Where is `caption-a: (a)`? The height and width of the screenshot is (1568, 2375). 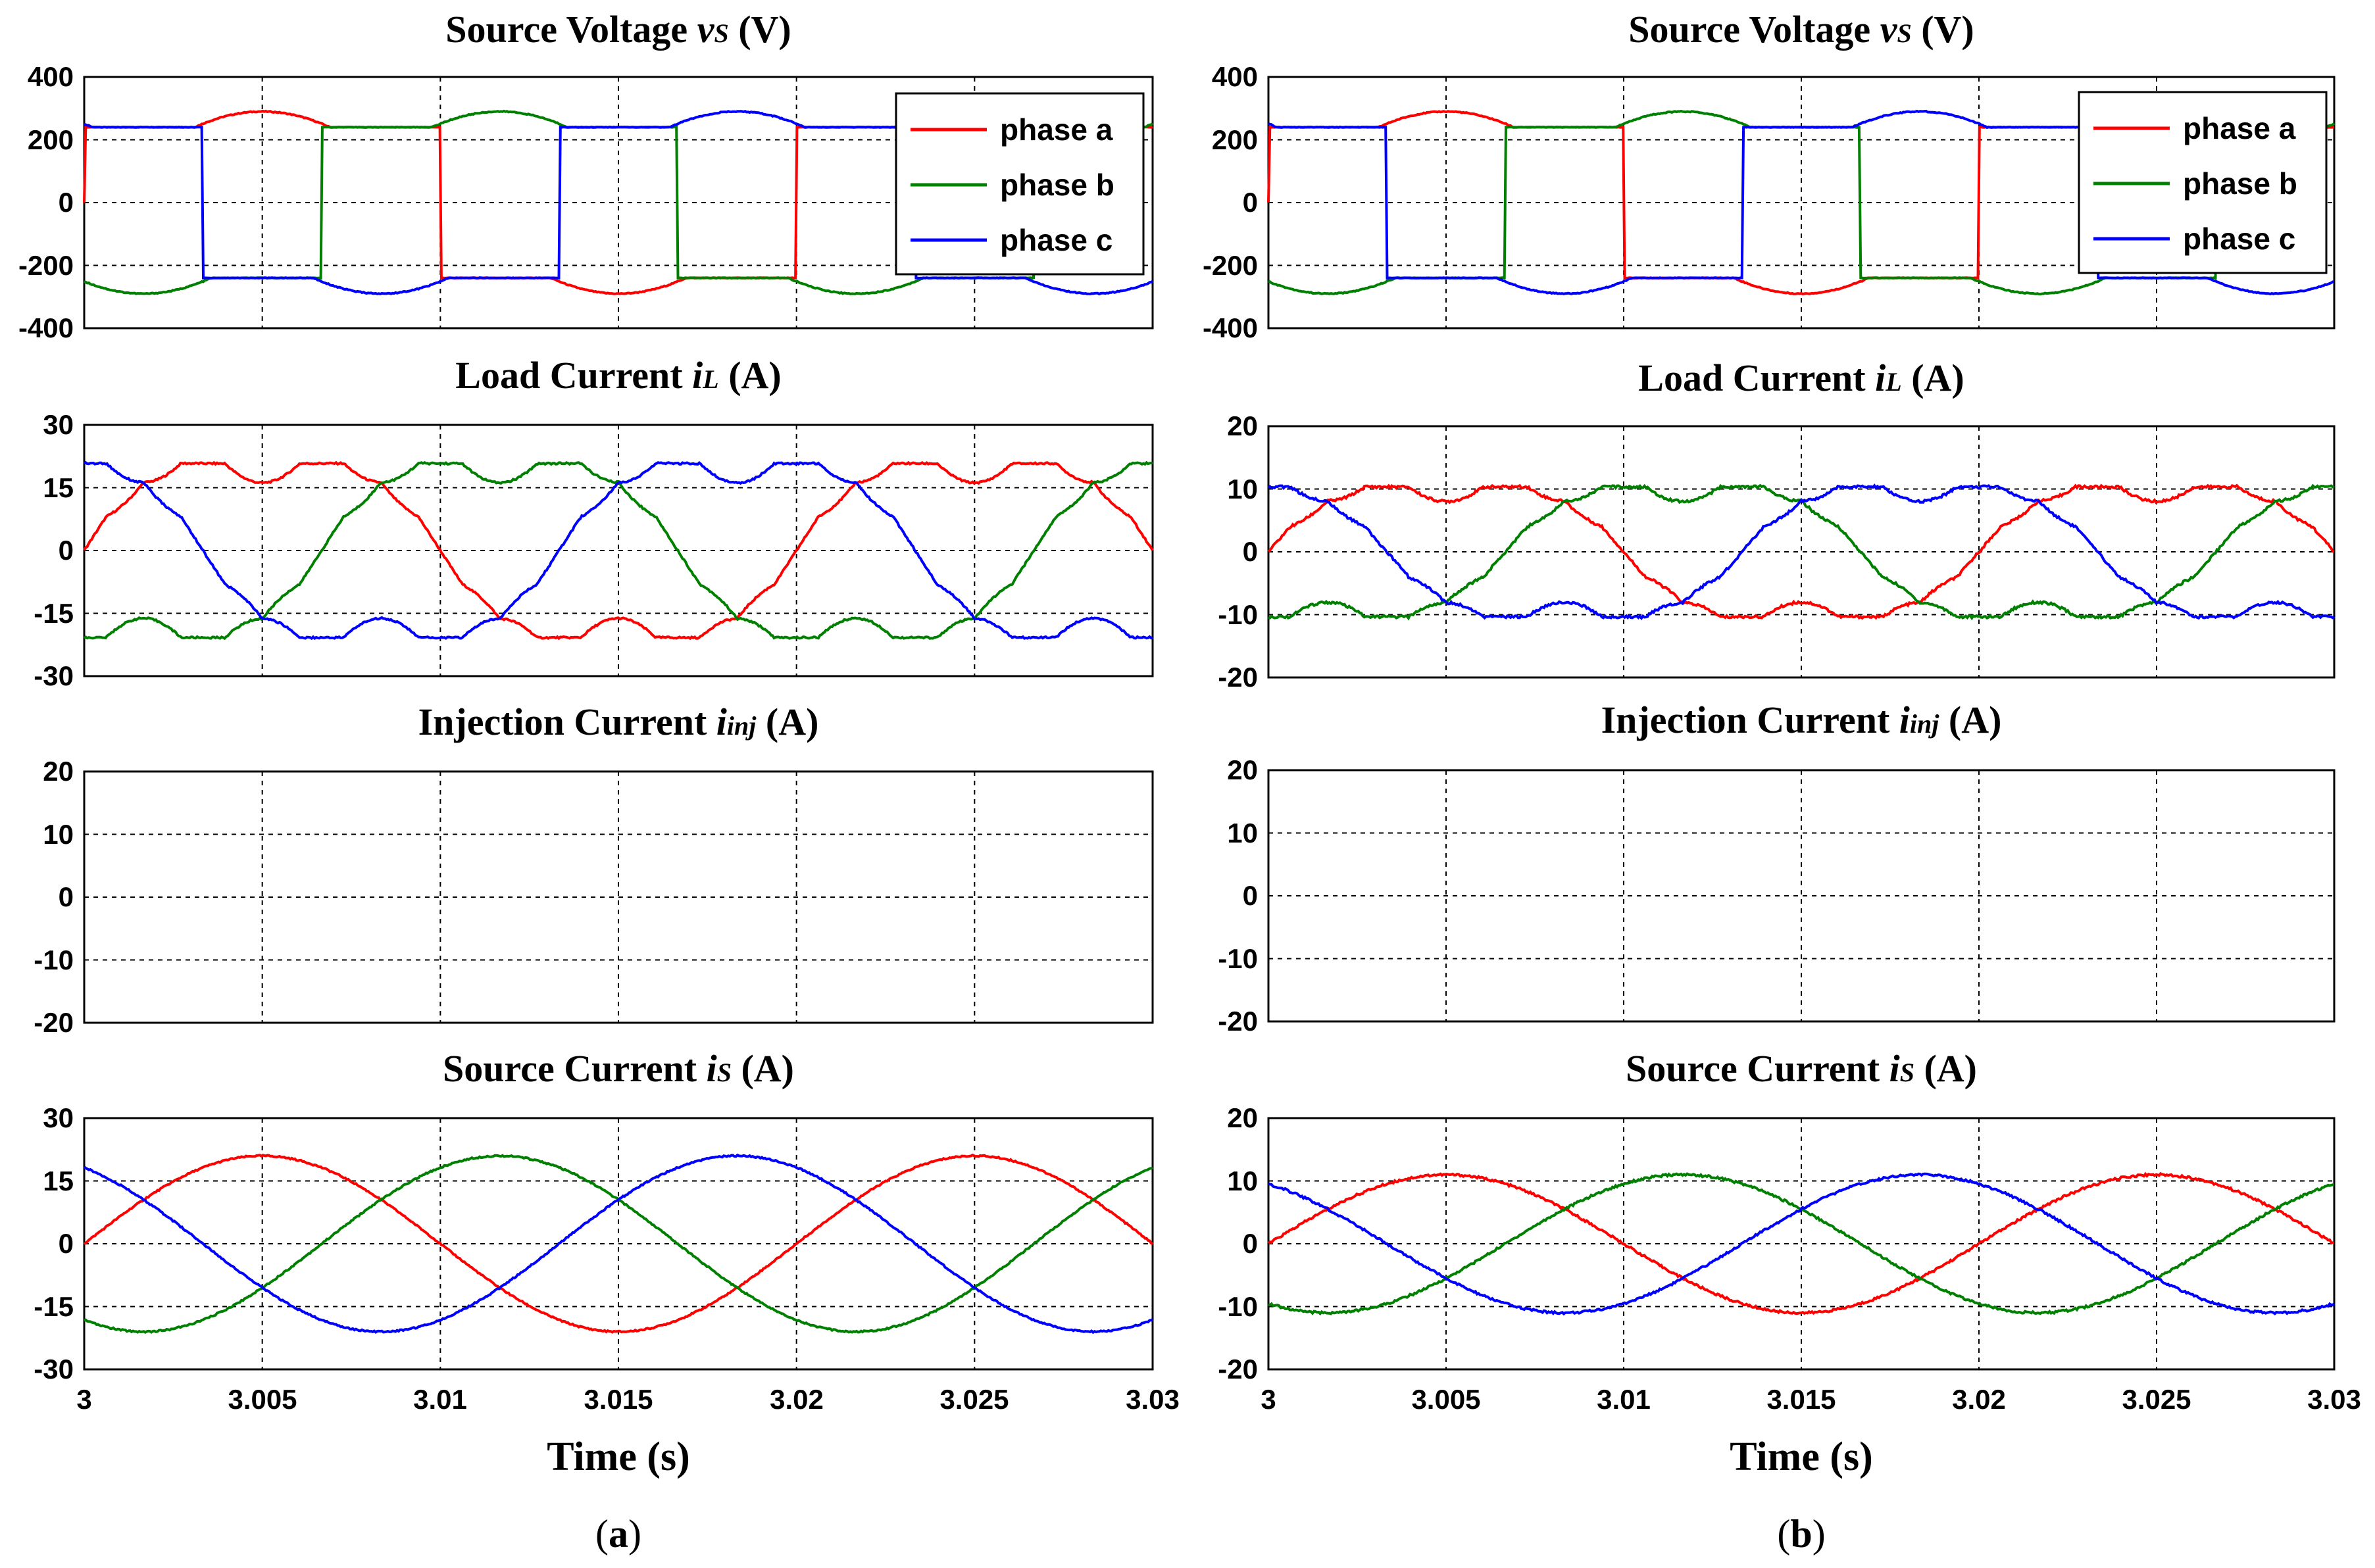
caption-a: (a) is located at coordinates (618, 1534).